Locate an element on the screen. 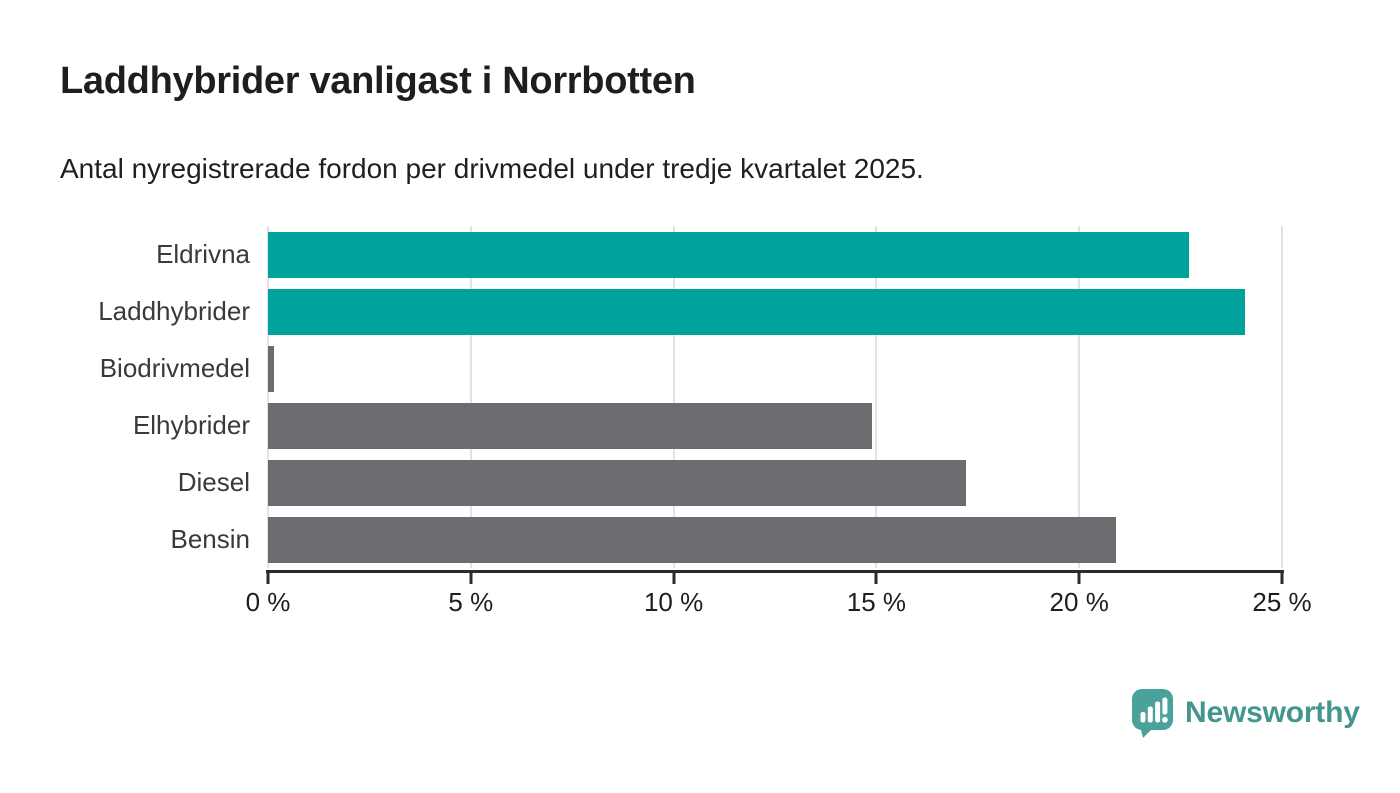  x-axis: 0 % 5 % 10 % 15 % 20 % 25 % is located at coordinates (779, 600).